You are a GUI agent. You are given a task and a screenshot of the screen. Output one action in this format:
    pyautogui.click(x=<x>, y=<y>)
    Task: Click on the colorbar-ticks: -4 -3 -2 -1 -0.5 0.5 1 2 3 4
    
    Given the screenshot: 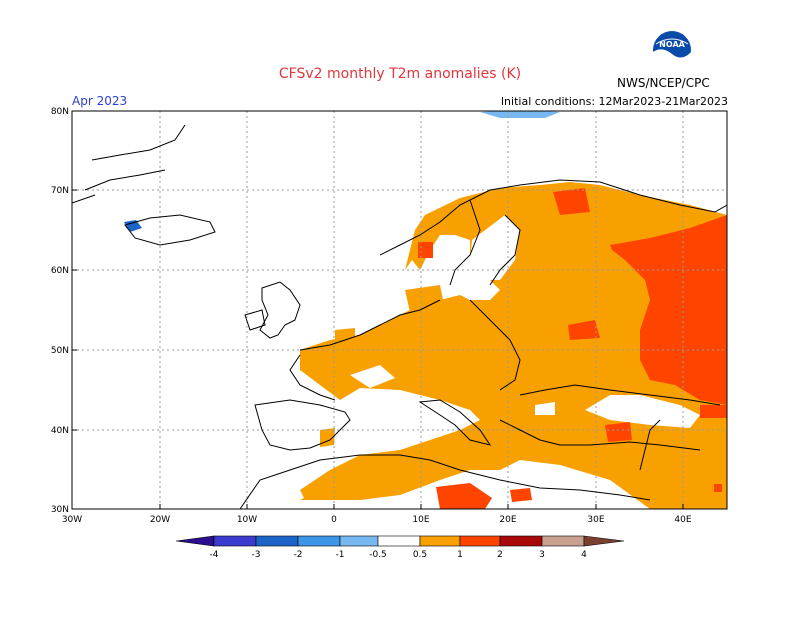 What is the action you would take?
    pyautogui.click(x=399, y=555)
    